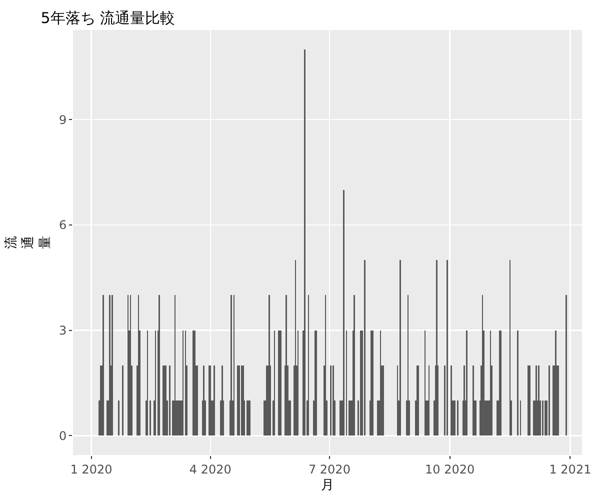 This screenshot has width=600, height=500. What do you see at coordinates (210, 469) in the screenshot?
I see `x-tick-label: 4 2020` at bounding box center [210, 469].